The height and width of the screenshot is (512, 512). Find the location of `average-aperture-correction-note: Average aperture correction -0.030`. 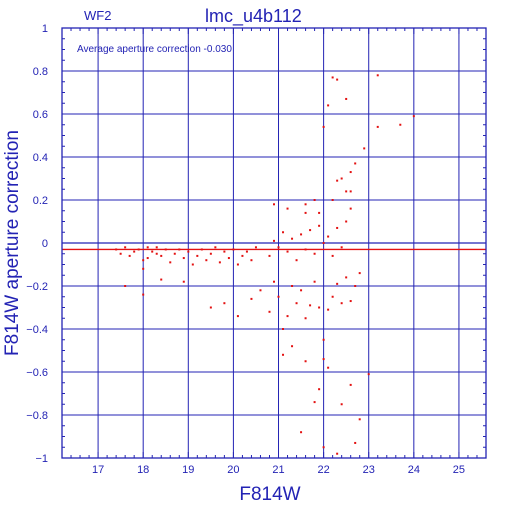

average-aperture-correction-note: Average aperture correction -0.030 is located at coordinates (154, 49).